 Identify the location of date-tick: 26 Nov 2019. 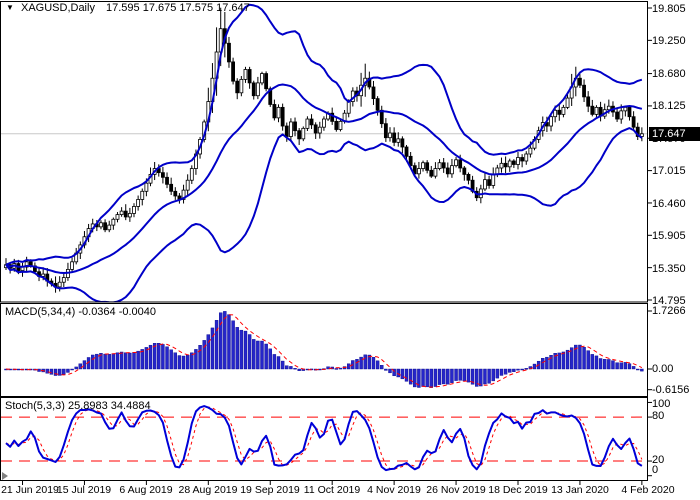
(456, 490).